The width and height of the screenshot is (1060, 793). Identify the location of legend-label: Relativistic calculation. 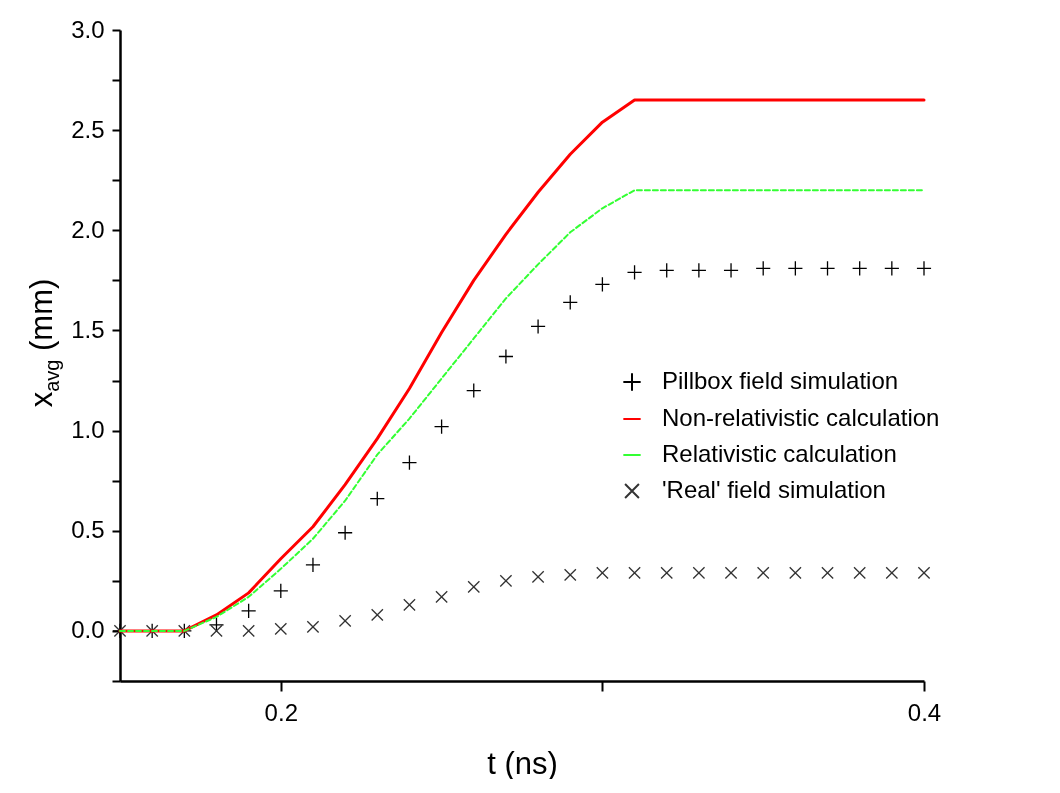
(779, 453).